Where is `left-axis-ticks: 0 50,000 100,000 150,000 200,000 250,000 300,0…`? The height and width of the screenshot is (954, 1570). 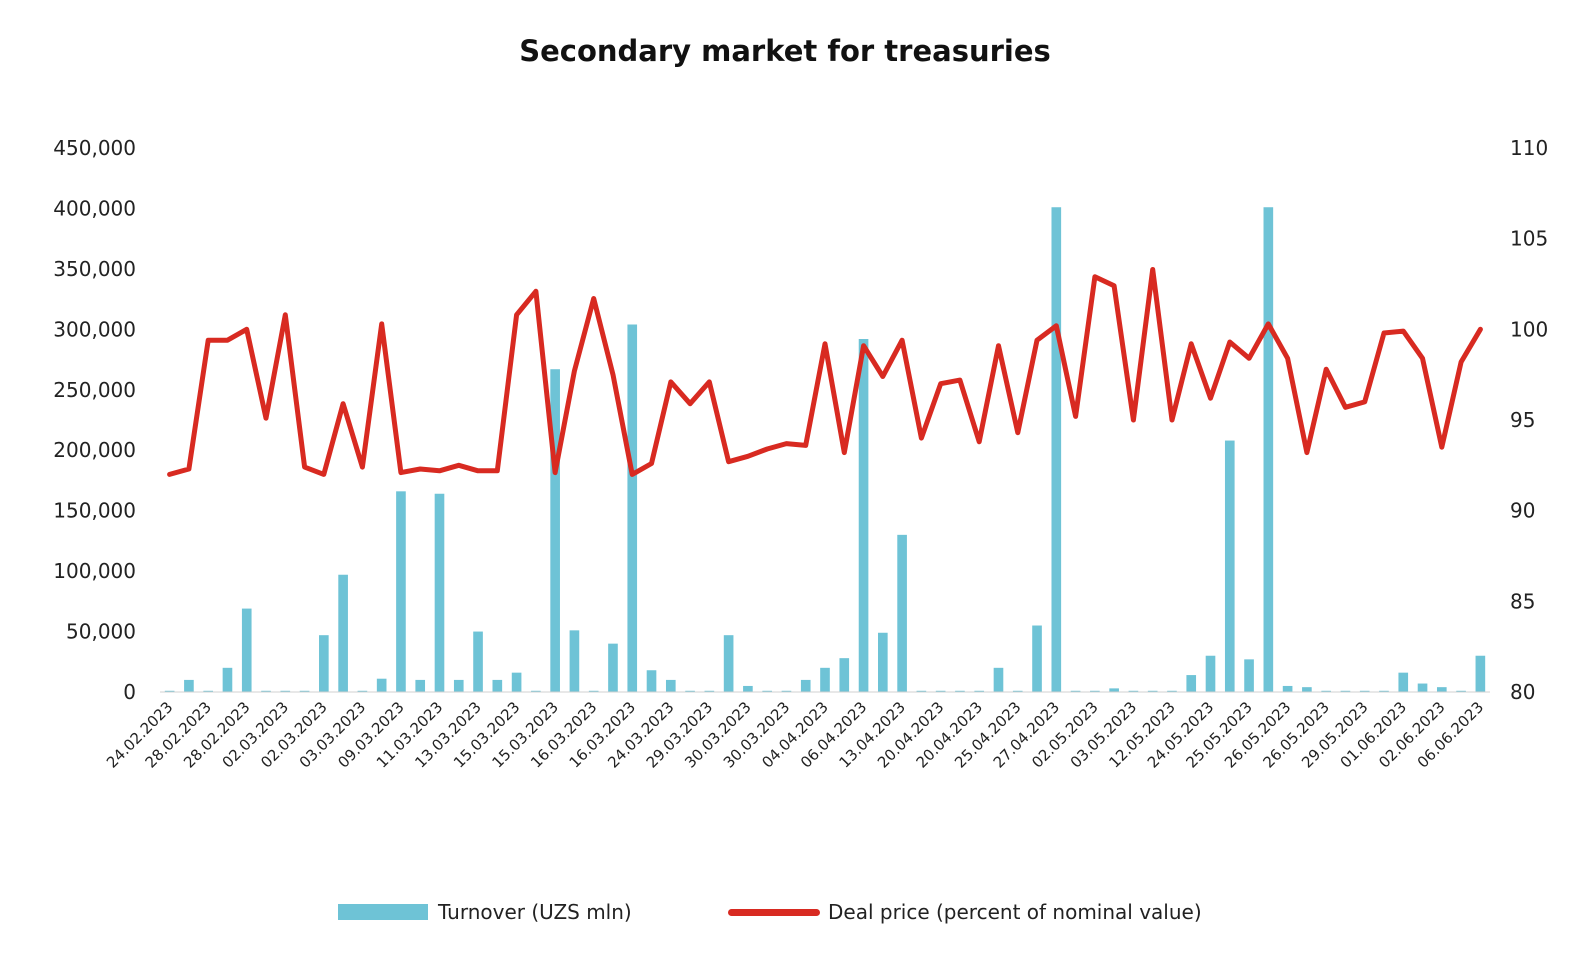
left-axis-ticks: 0 50,000 100,000 150,000 200,000 250,000 300,0… is located at coordinates (94, 420).